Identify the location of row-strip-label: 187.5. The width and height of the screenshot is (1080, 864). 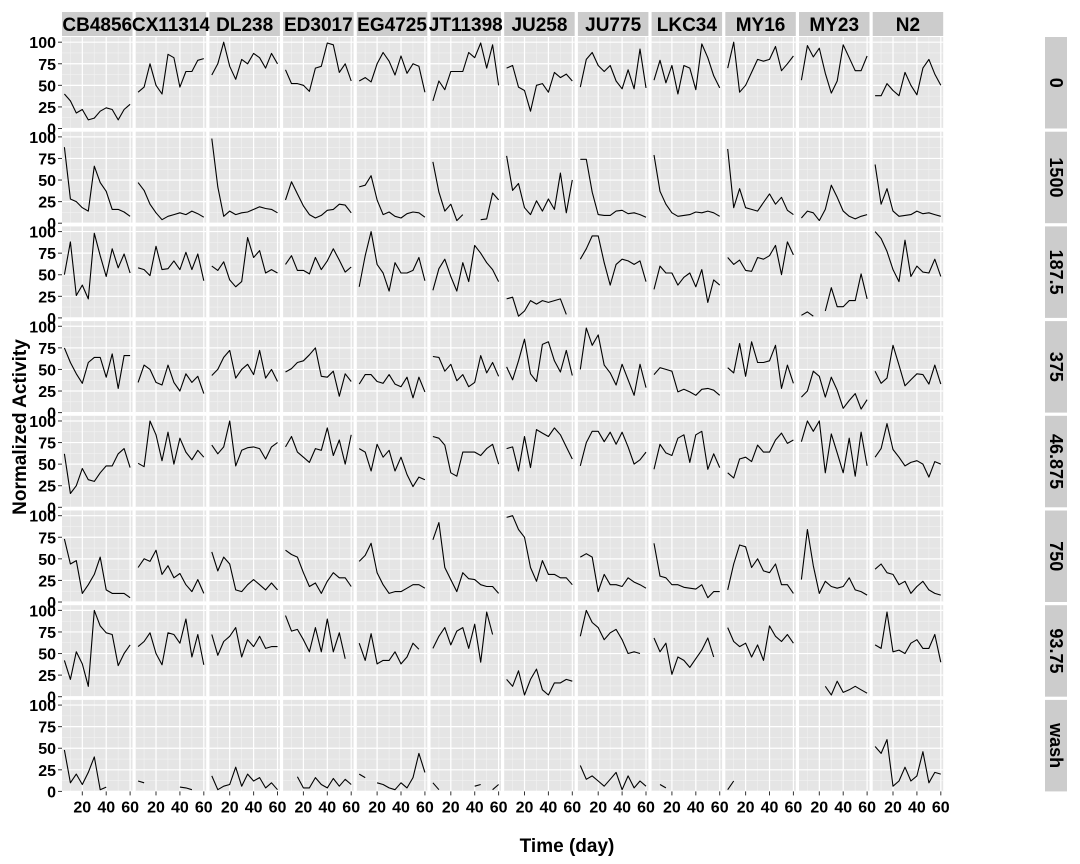
(1056, 272).